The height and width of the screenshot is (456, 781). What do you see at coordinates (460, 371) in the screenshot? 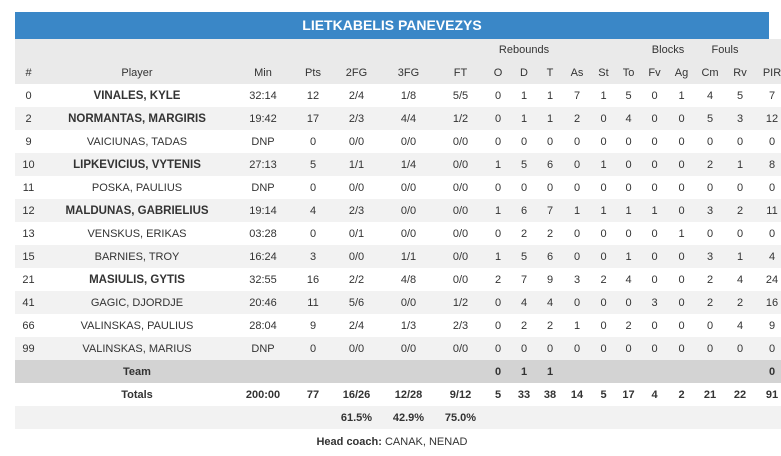
I see `team-stat-ft` at bounding box center [460, 371].